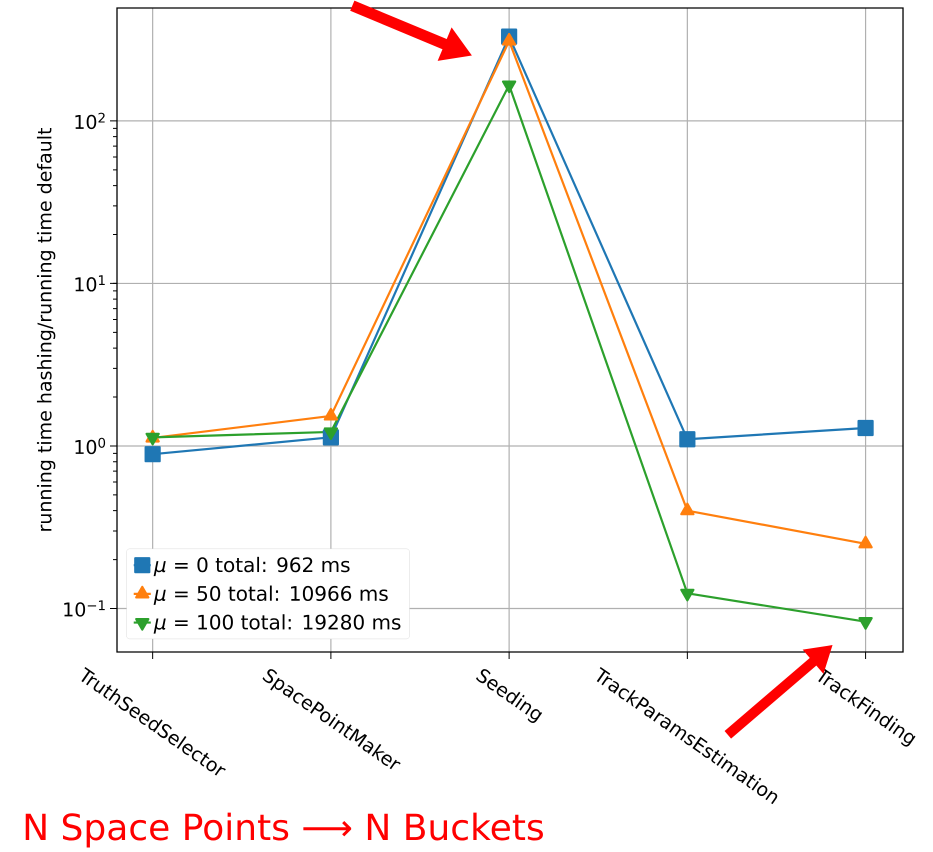  I want to click on legend-label: μ = 50 total: 10966 ms, so click(271, 595).